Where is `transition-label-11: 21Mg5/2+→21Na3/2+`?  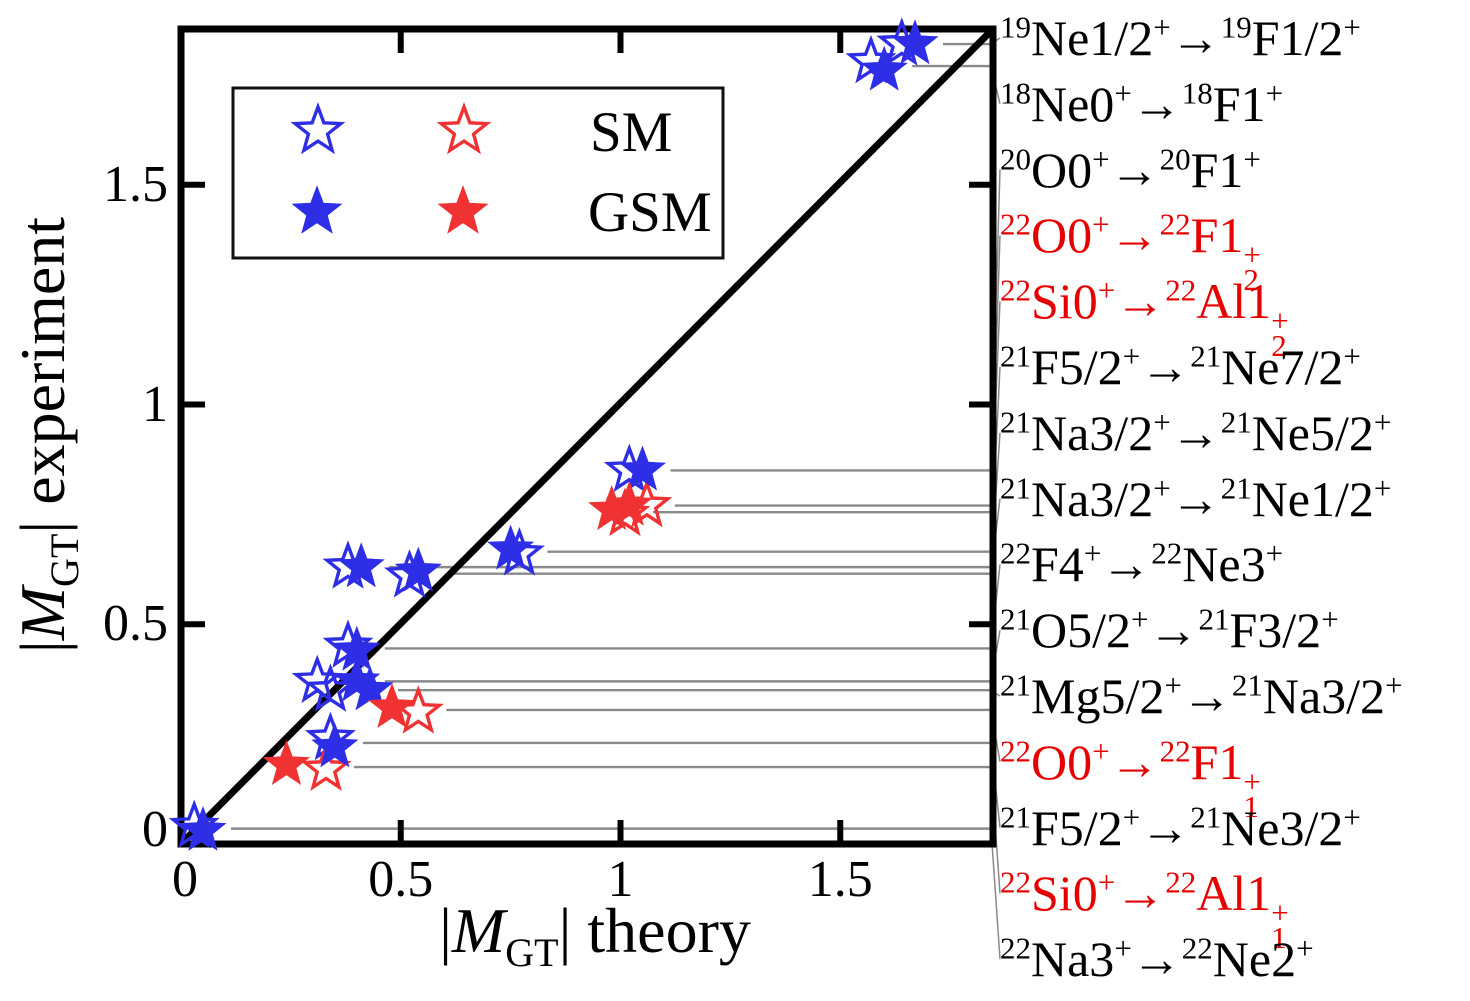 transition-label-11: 21Mg5/2+→21Na3/2+ is located at coordinates (1201, 695).